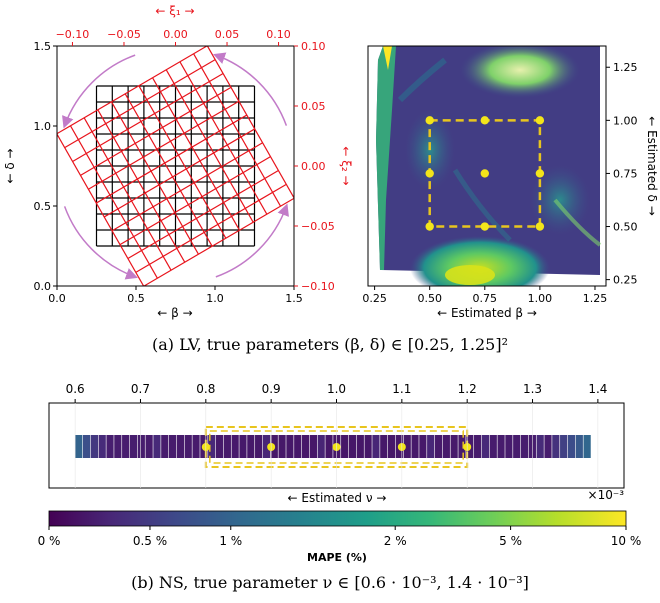 The image size is (660, 603). Describe the element at coordinates (205, 389) in the screenshot. I see `top-tick-label: 0.8` at that location.